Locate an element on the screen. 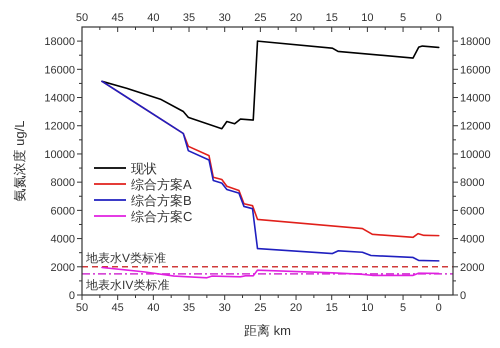 The width and height of the screenshot is (500, 348). x-tick-label: 5 is located at coordinates (403, 18).